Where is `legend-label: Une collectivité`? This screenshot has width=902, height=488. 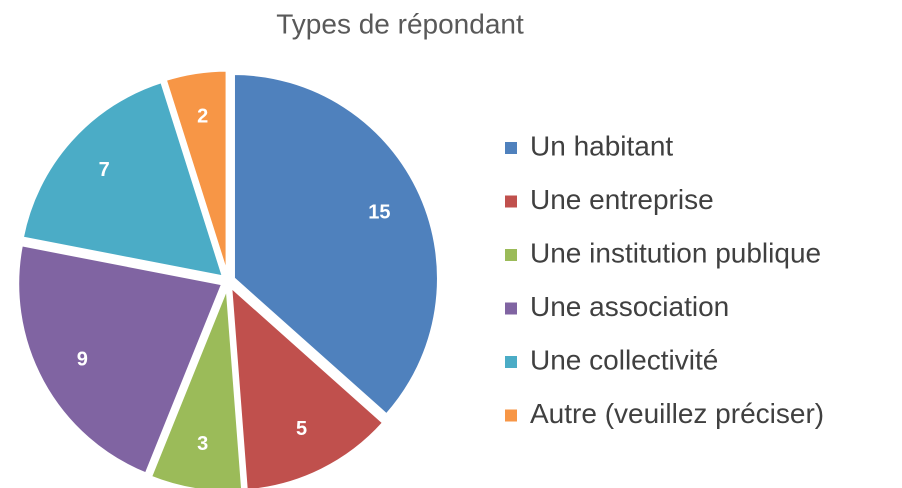
legend-label: Une collectivité is located at coordinates (624, 359).